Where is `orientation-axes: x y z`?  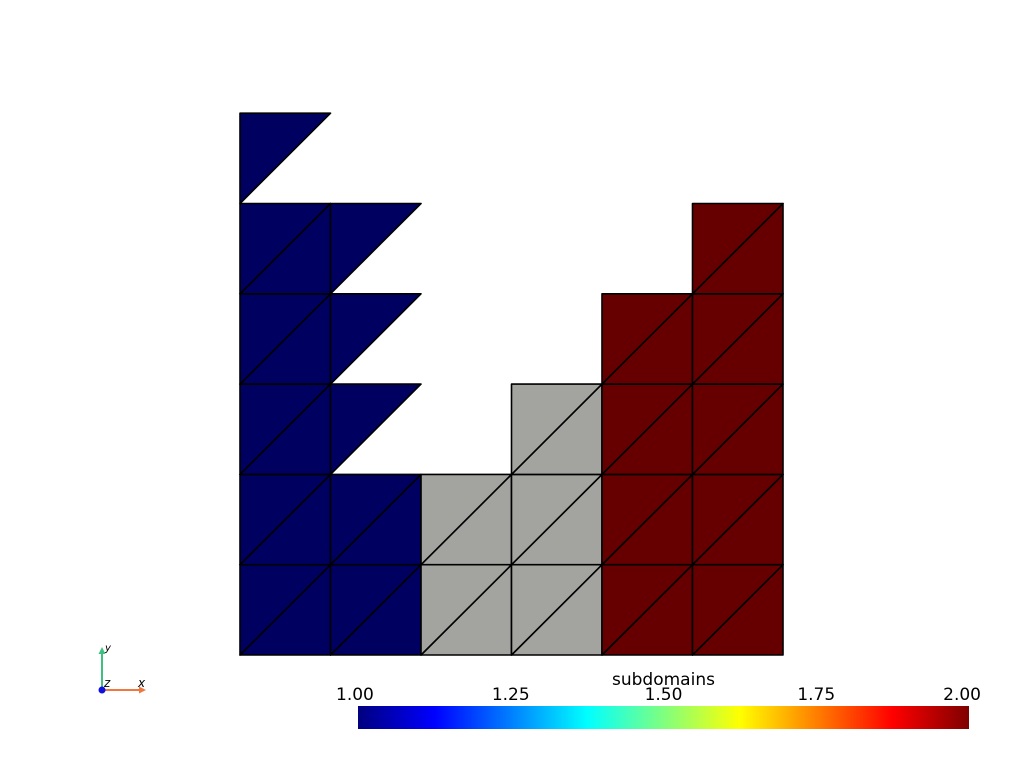 orientation-axes: x y z is located at coordinates (122, 668).